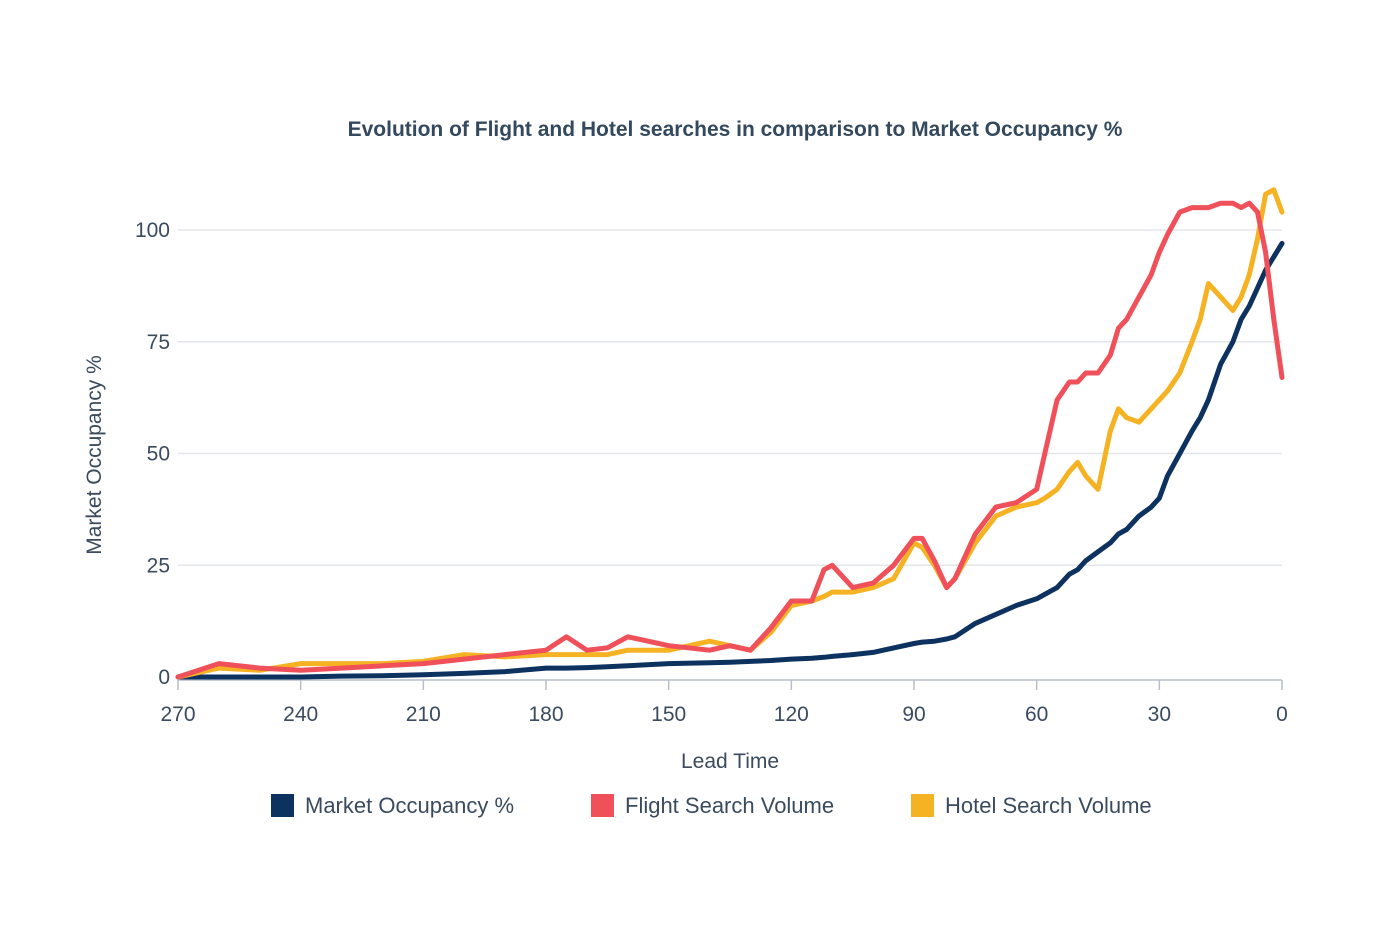 This screenshot has height=934, width=1400. I want to click on x-tick-label: 30, so click(1159, 714).